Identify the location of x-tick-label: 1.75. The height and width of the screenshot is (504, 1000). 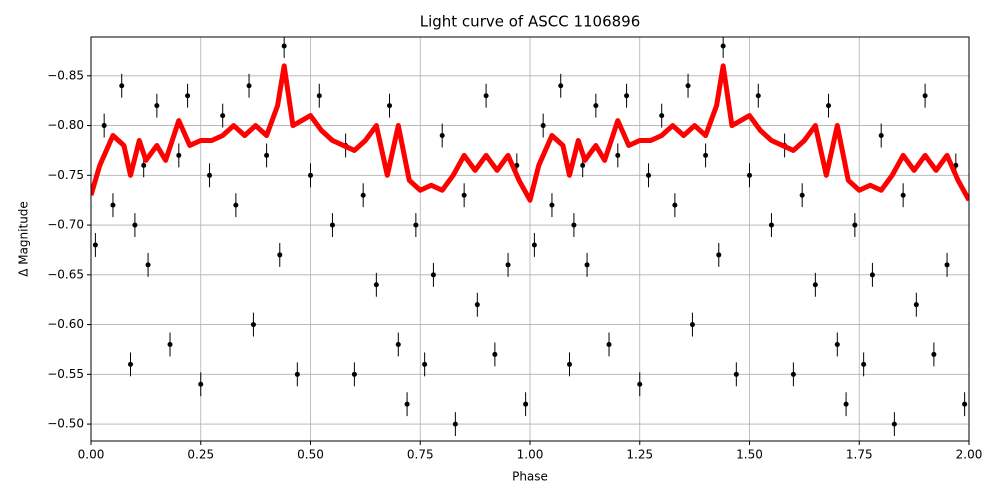
(859, 455).